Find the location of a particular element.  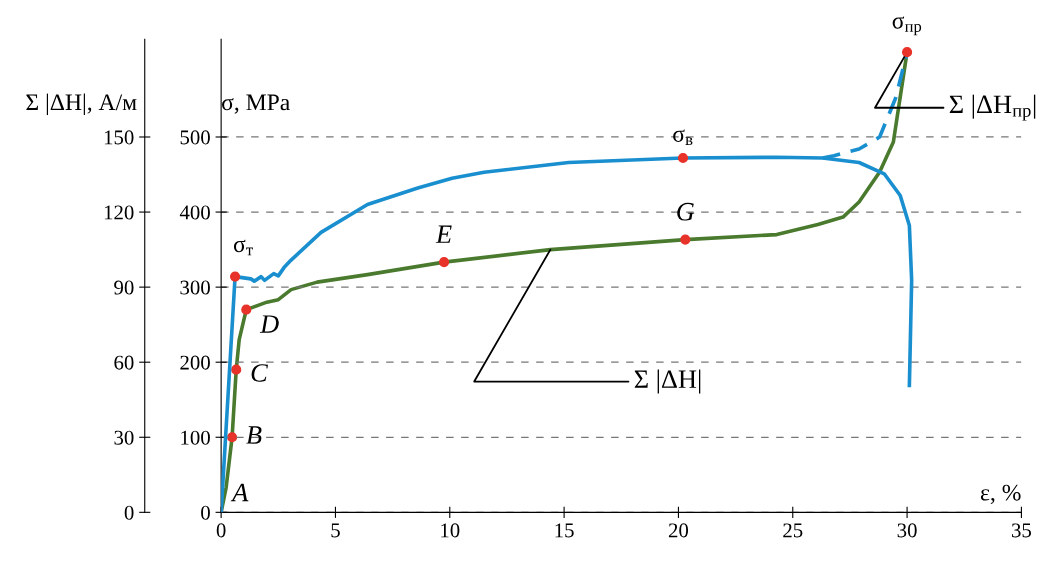

y-tick-label: 200 is located at coordinates (195, 362).